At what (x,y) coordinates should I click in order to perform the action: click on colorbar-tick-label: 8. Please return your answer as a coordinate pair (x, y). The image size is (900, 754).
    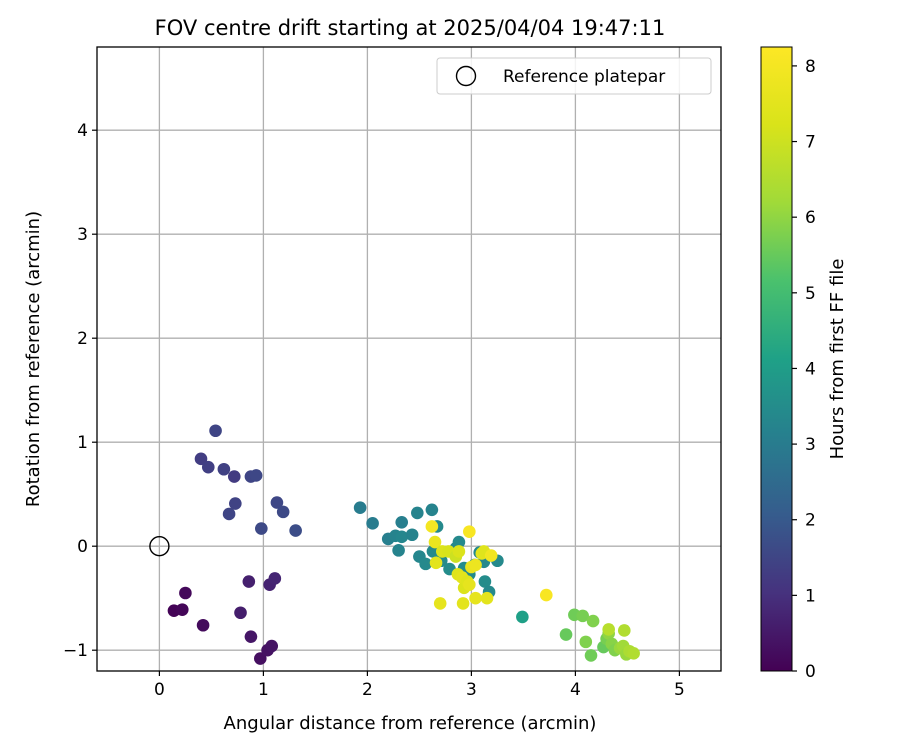
    Looking at the image, I should click on (810, 67).